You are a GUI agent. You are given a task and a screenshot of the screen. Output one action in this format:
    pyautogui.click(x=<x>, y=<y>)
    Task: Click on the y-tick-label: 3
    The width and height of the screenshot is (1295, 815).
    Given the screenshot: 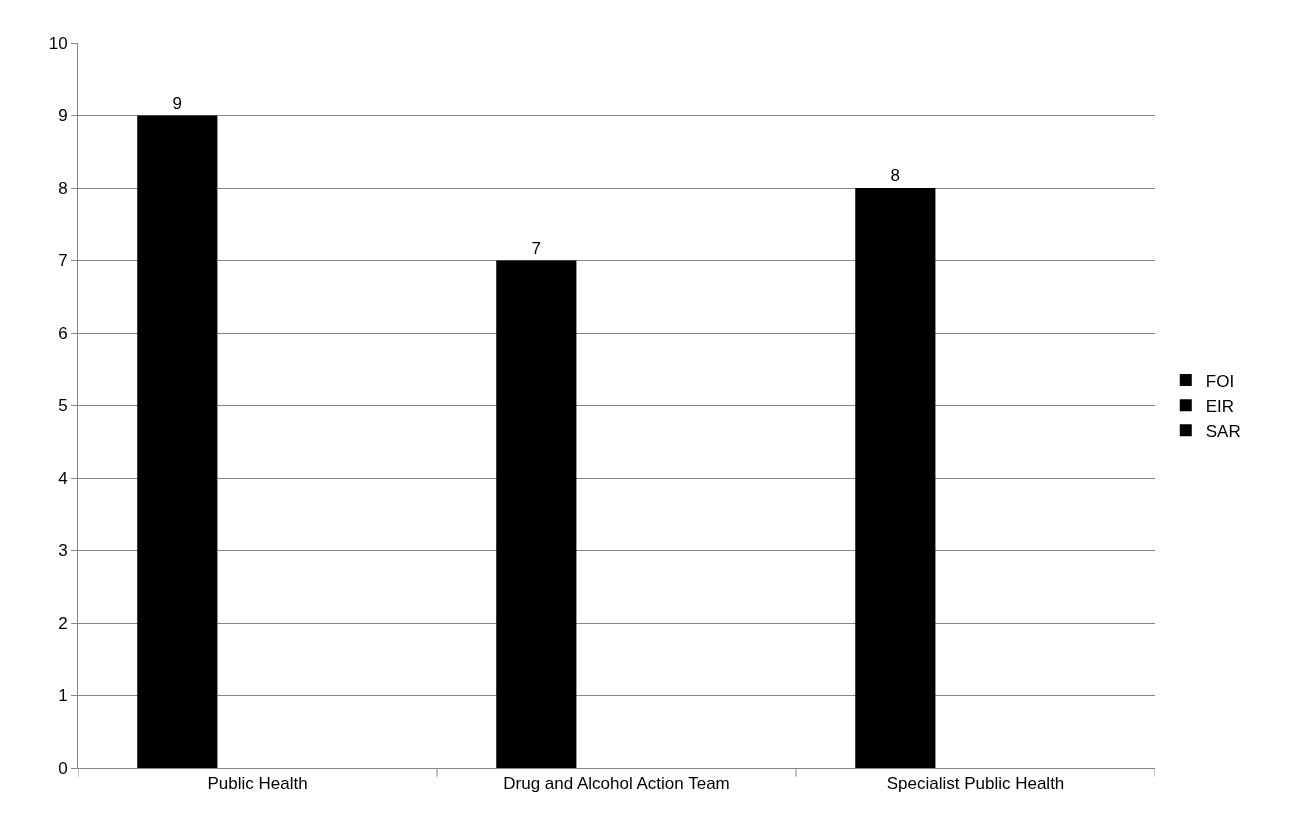 What is the action you would take?
    pyautogui.click(x=63, y=551)
    